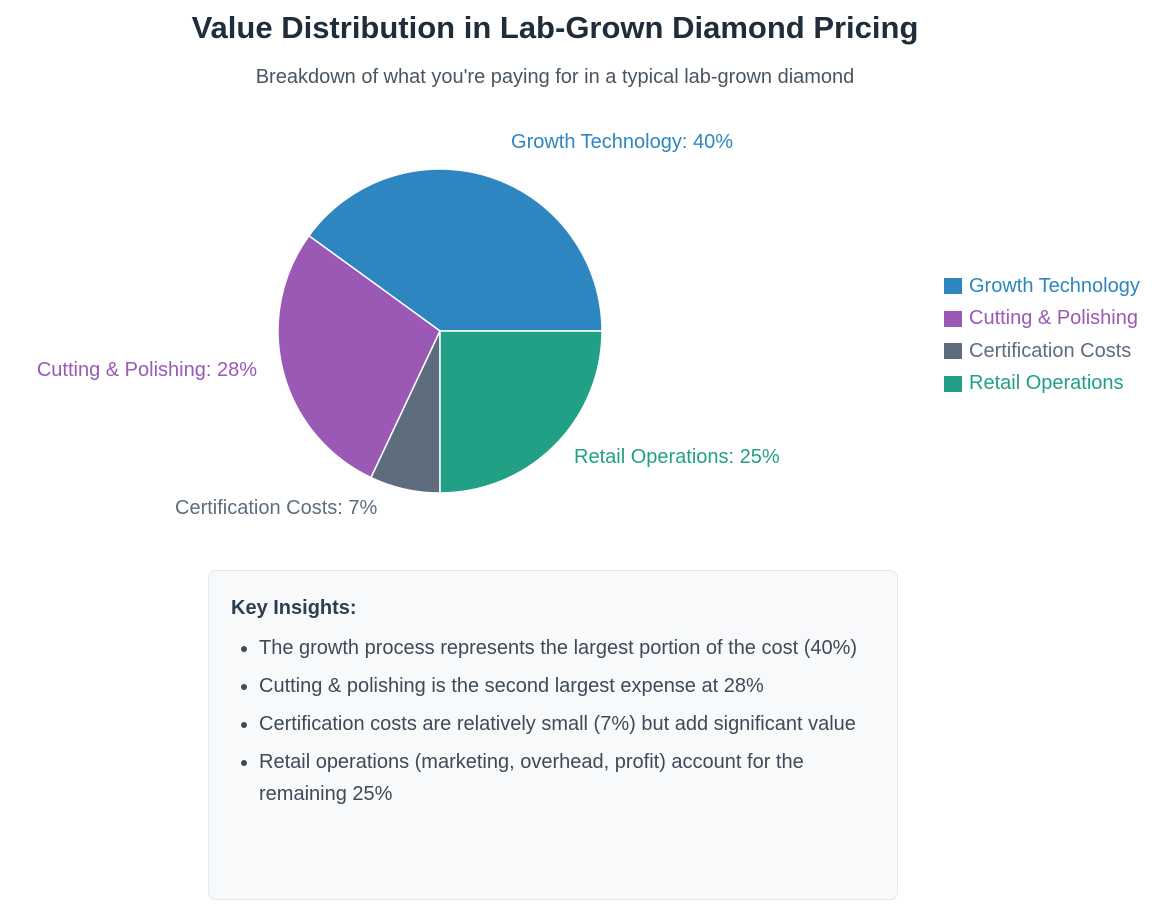 The height and width of the screenshot is (924, 1170). Describe the element at coordinates (359, 356) in the screenshot. I see `pie-slice-cutting-polishing` at that location.